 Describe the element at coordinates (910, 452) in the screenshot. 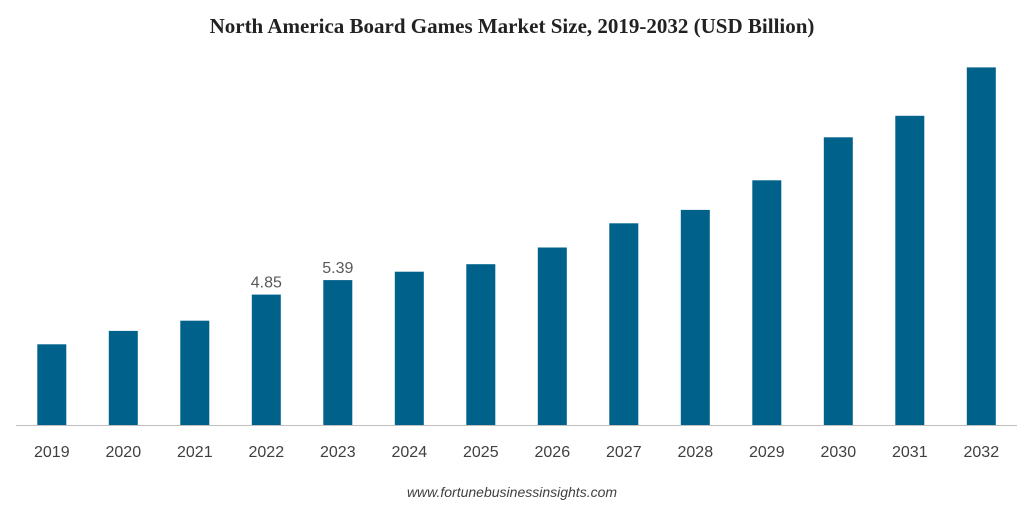

I see `x-tick-label-2031: 2031` at that location.